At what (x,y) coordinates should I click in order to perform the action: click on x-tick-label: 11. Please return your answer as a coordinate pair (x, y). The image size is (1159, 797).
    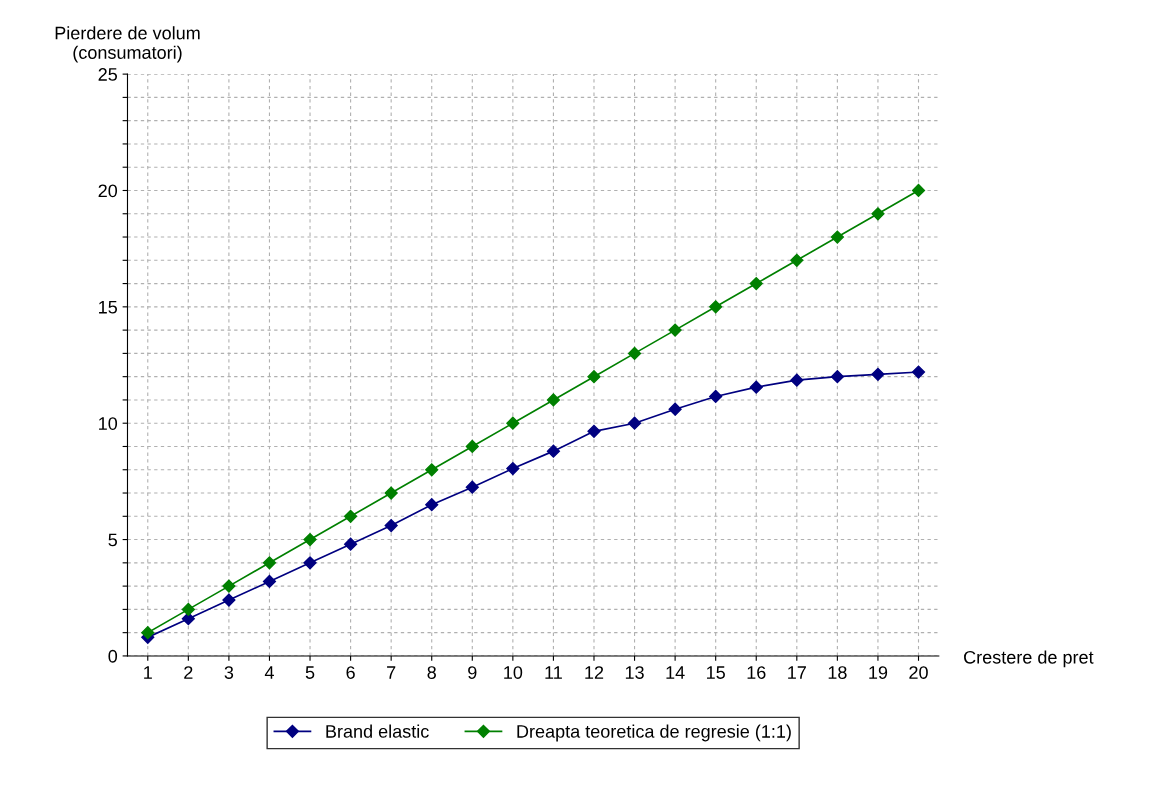
    Looking at the image, I should click on (553, 672).